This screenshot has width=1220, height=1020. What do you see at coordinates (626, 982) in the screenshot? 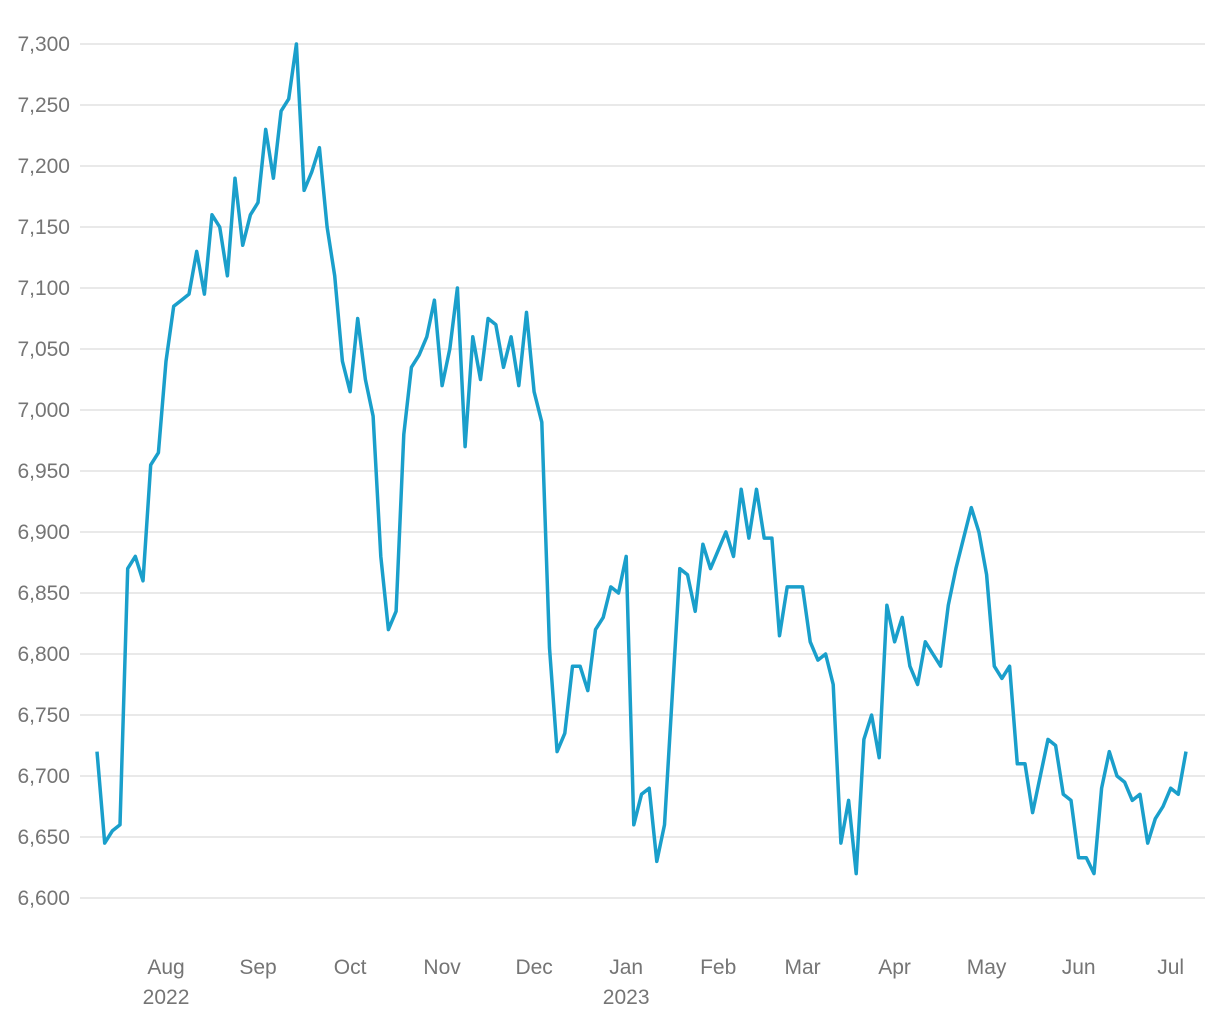
I see `x-tick-label: Jan 2023` at bounding box center [626, 982].